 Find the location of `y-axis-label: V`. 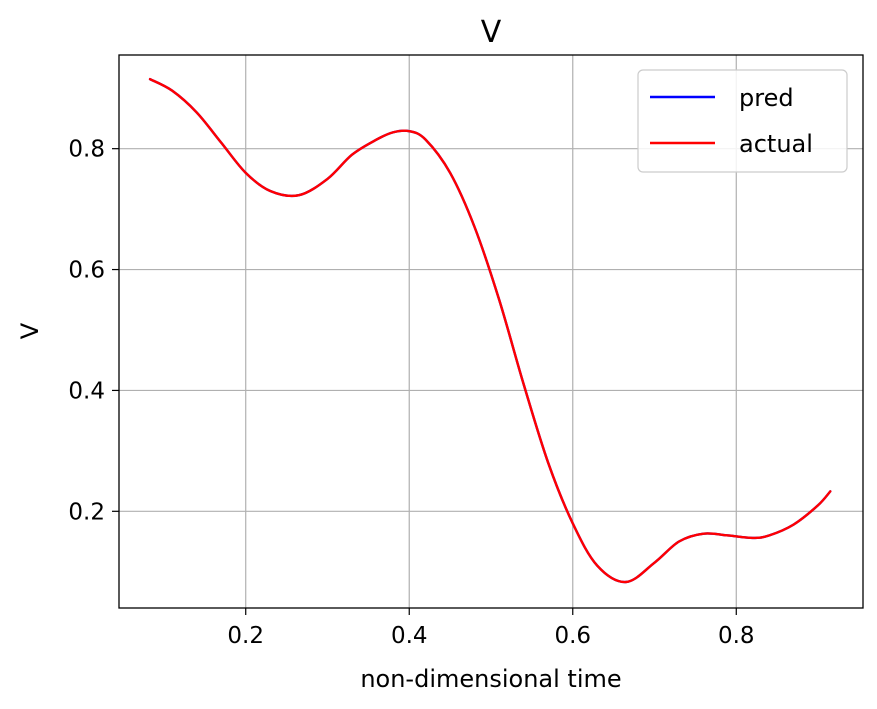

y-axis-label: V is located at coordinates (30, 330).